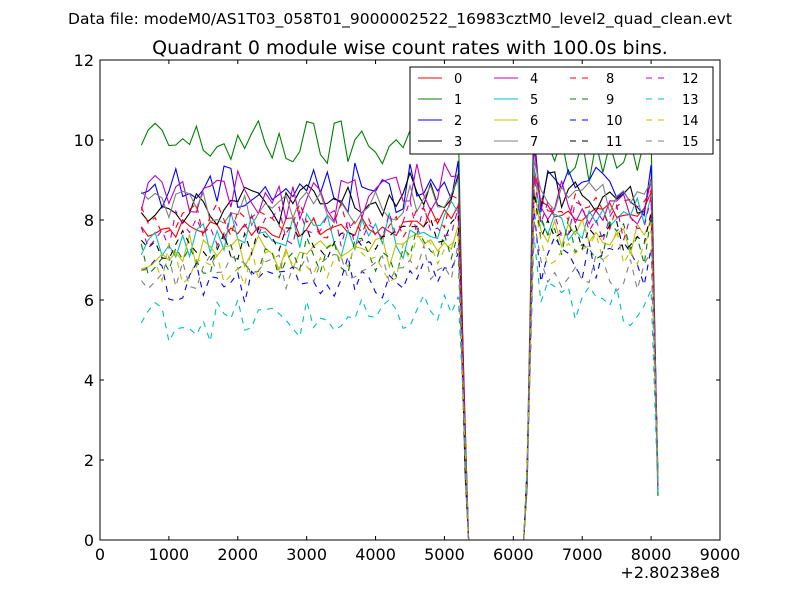  I want to click on x-tick-label: 8000, so click(651, 554).